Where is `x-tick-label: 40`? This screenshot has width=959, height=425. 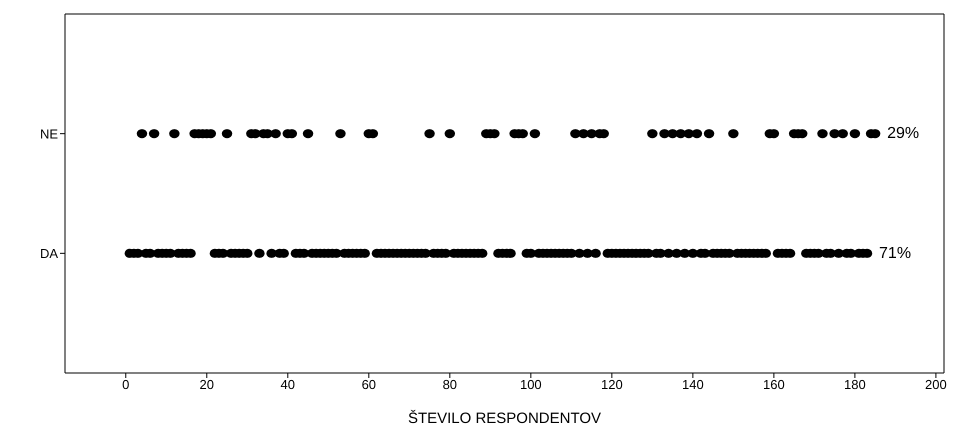 x-tick-label: 40 is located at coordinates (288, 384).